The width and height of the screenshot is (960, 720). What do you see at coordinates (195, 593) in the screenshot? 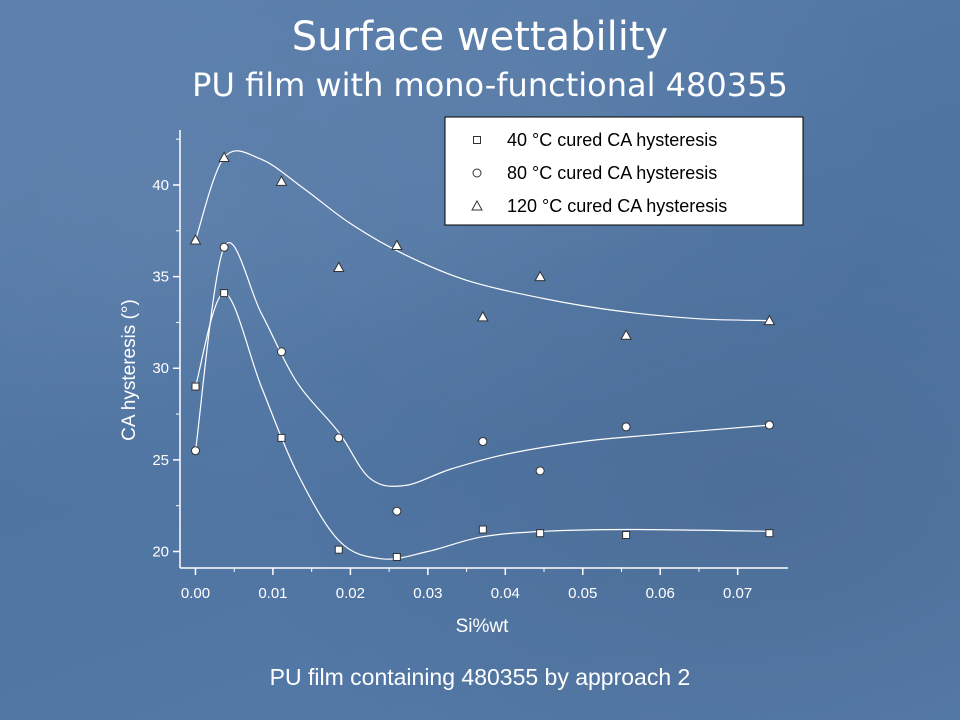
I see `x-tick-label: 0.00` at bounding box center [195, 593].